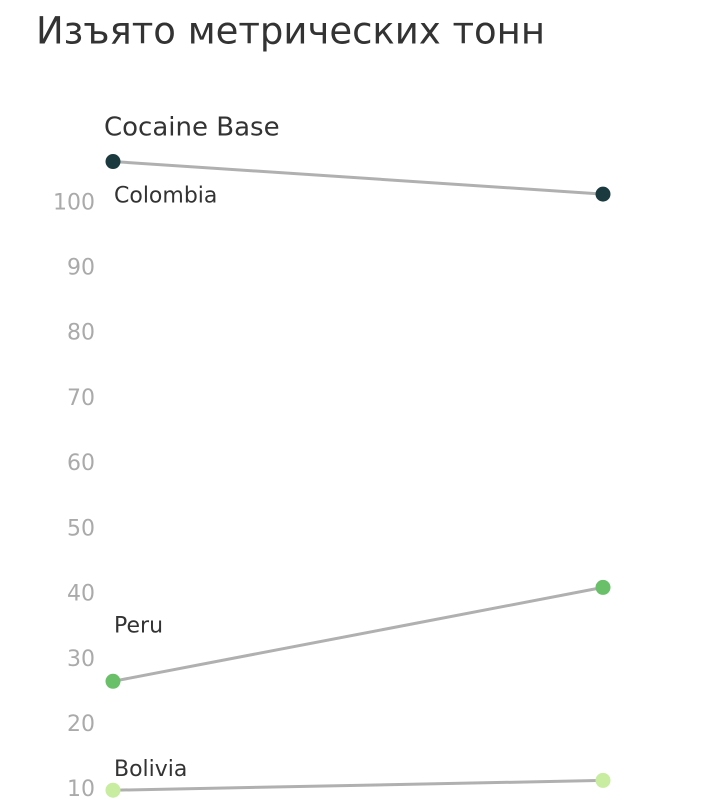 Image resolution: width=718 pixels, height=800 pixels. What do you see at coordinates (138, 625) in the screenshot?
I see `series-label: Peru` at bounding box center [138, 625].